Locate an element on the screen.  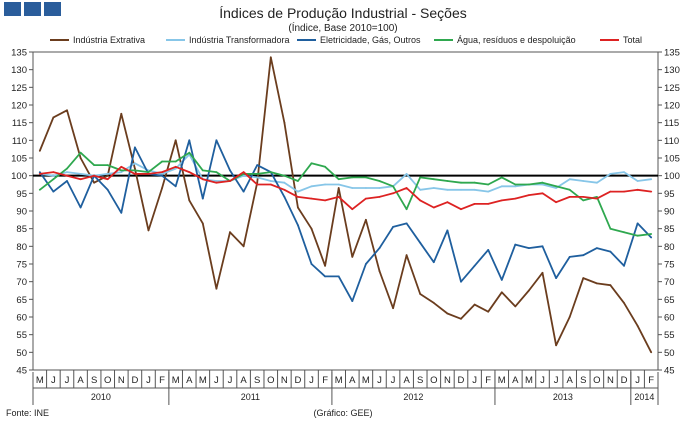
year-label: 2014 is located at coordinates (644, 397).